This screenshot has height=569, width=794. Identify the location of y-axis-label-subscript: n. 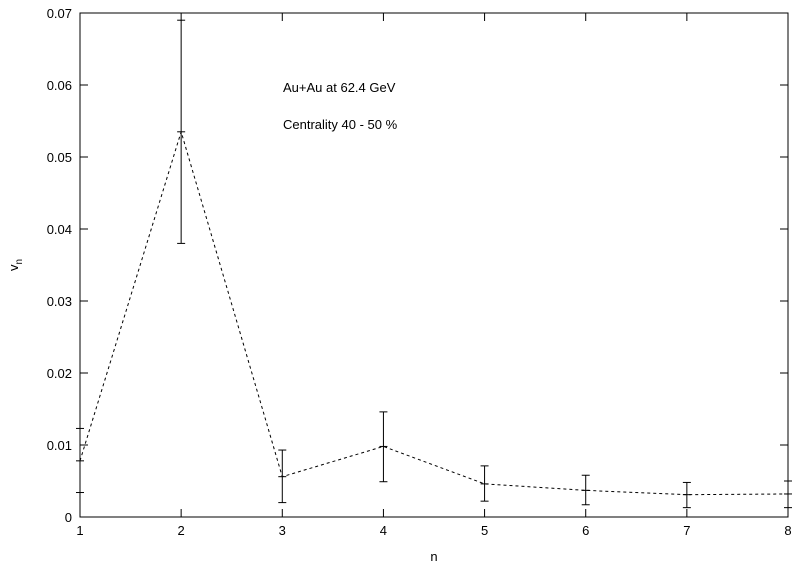
(19, 262).